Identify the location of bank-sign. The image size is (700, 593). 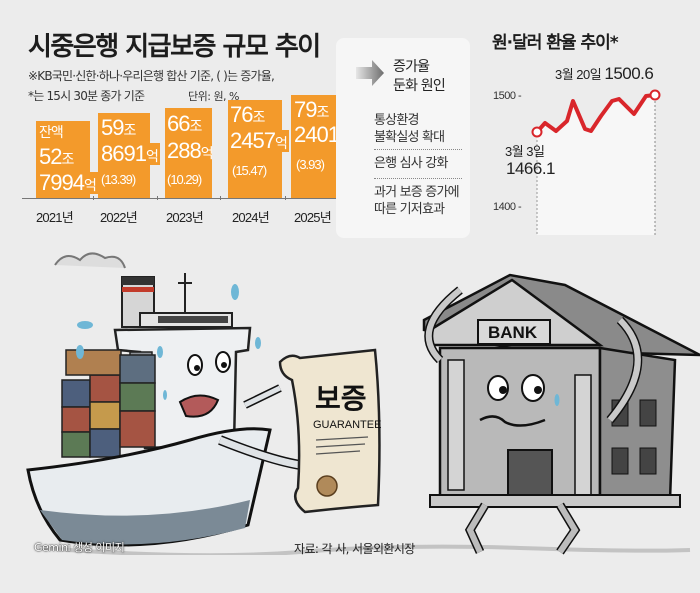
(514, 332).